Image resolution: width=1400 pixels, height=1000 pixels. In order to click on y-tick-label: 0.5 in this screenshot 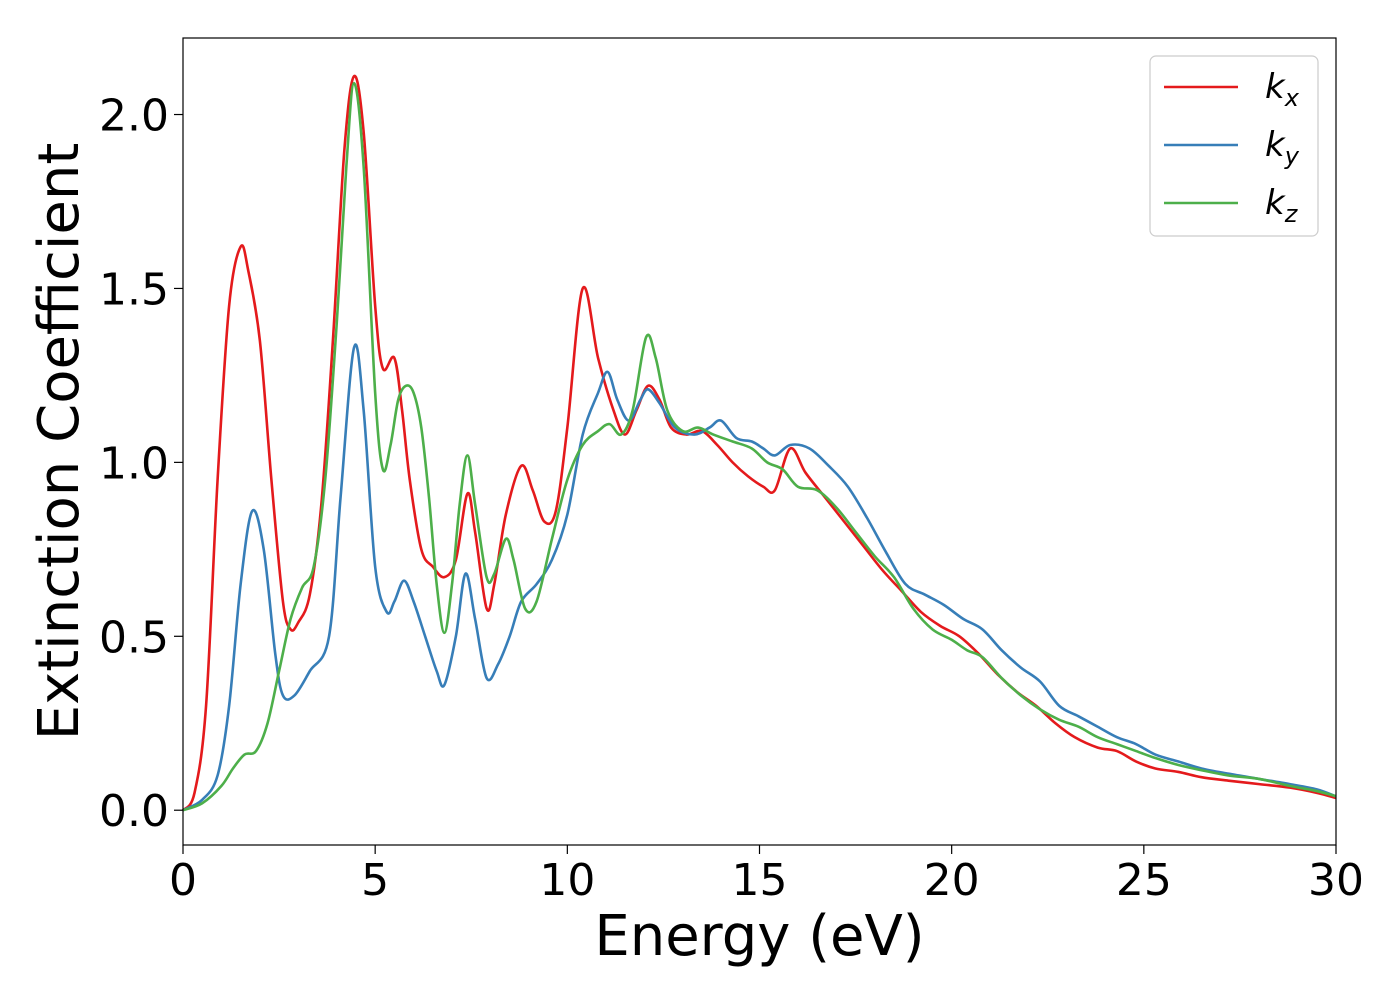, I will do `click(134, 637)`.